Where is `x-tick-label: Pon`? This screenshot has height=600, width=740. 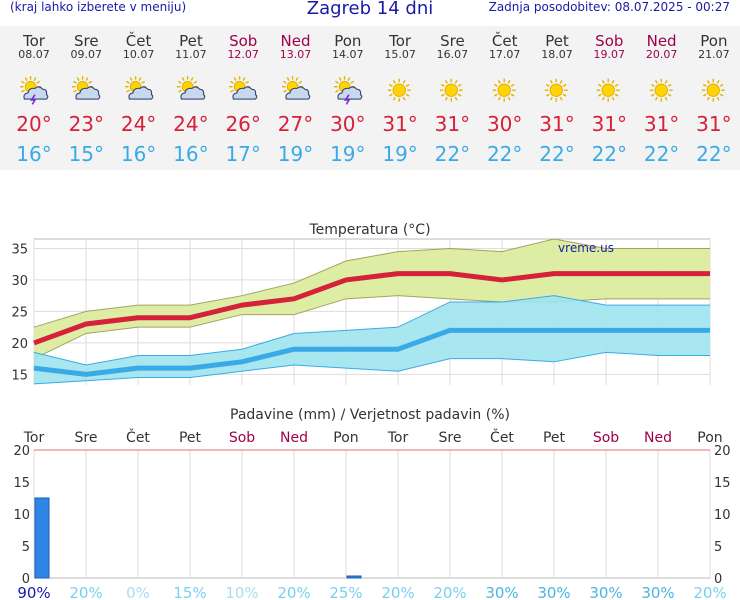 x-tick-label: Pon is located at coordinates (709, 438).